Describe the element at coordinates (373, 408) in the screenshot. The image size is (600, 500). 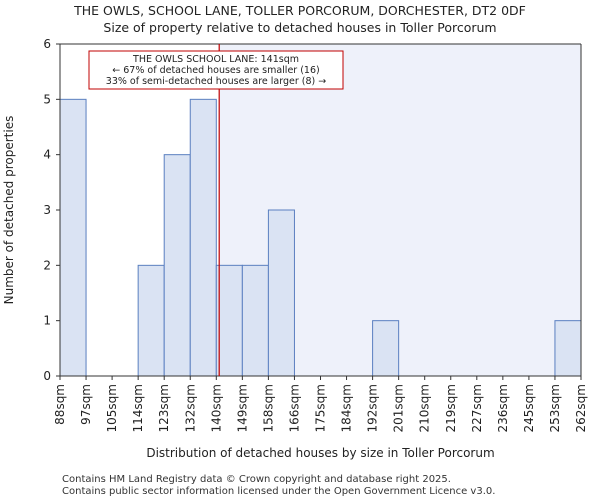
I see `x-tick-label-192sqm: 192sqm` at that location.